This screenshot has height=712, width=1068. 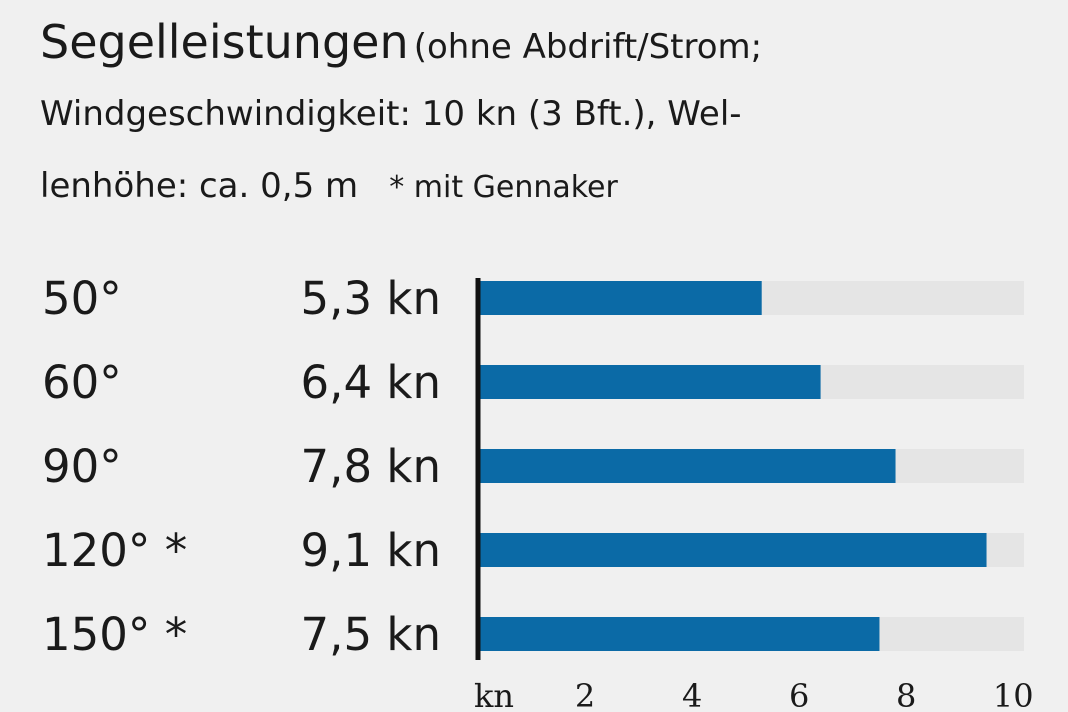 I want to click on x-axis-unit: kn, so click(x=494, y=694).